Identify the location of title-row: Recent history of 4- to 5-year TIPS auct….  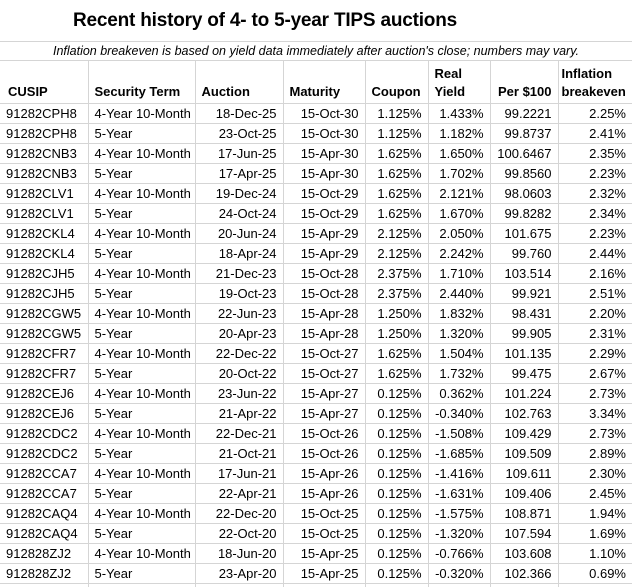
(265, 20).